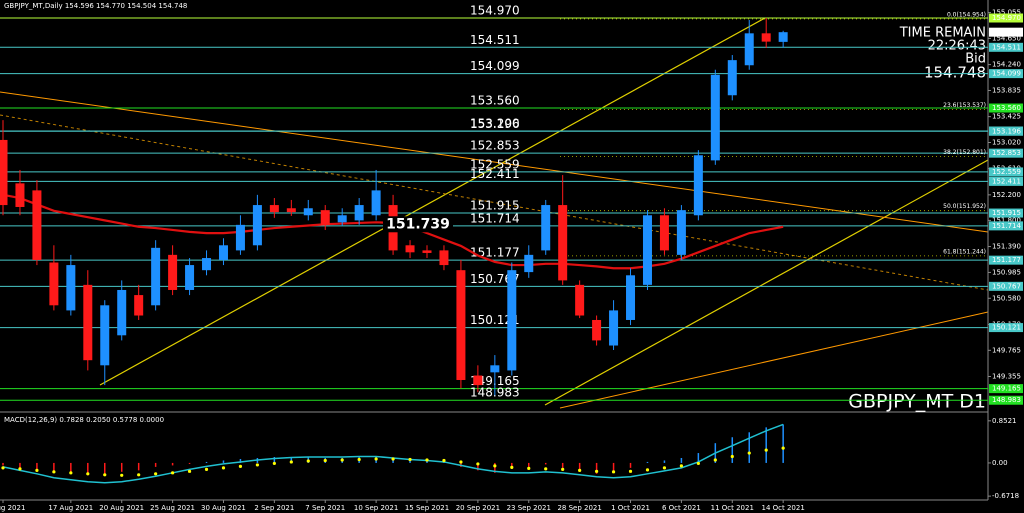  Describe the element at coordinates (12, 508) in the screenshot. I see `x-tick-label: 12 Aug 2021` at that location.